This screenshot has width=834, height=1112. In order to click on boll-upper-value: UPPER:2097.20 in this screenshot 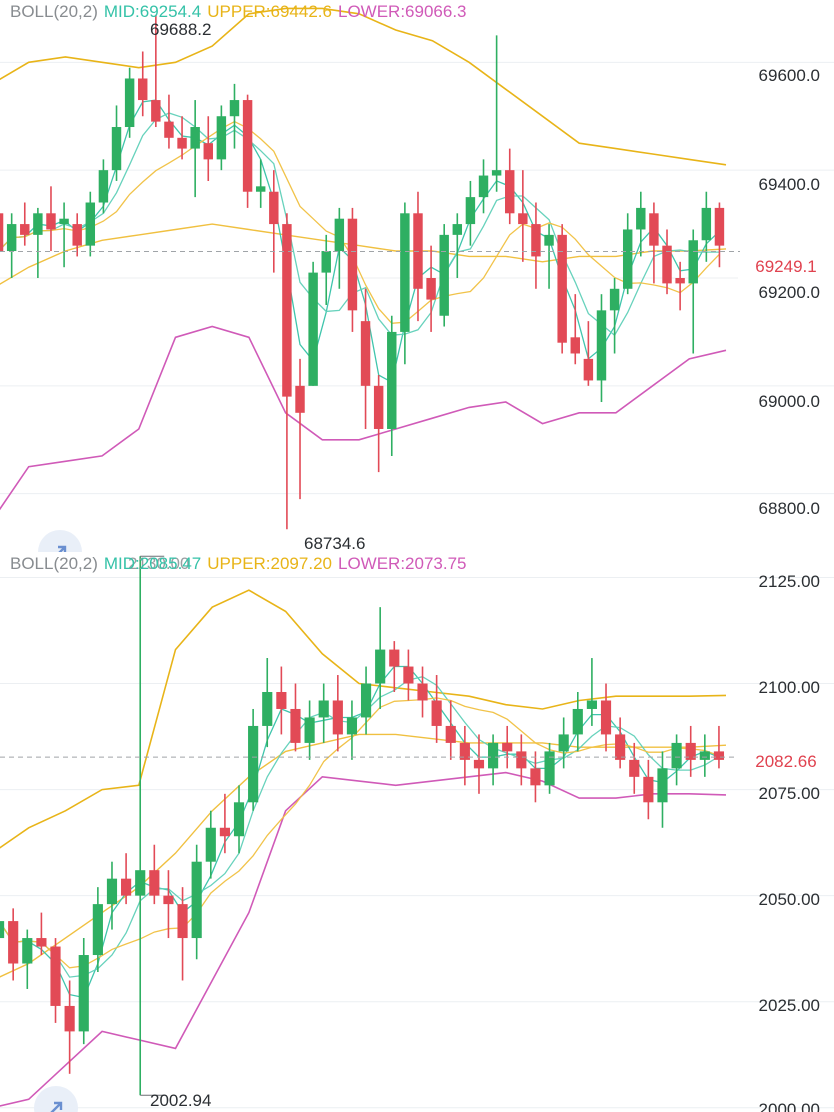, I will do `click(269, 563)`.